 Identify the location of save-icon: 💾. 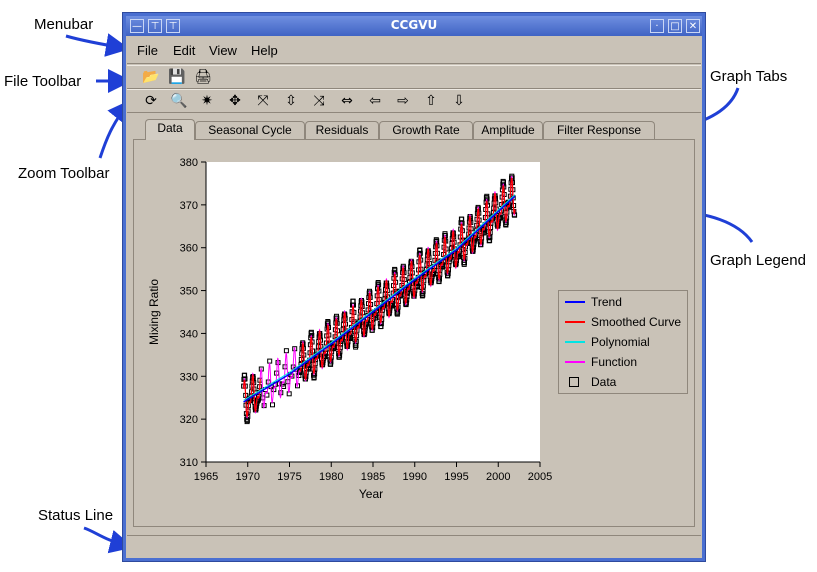
(177, 77).